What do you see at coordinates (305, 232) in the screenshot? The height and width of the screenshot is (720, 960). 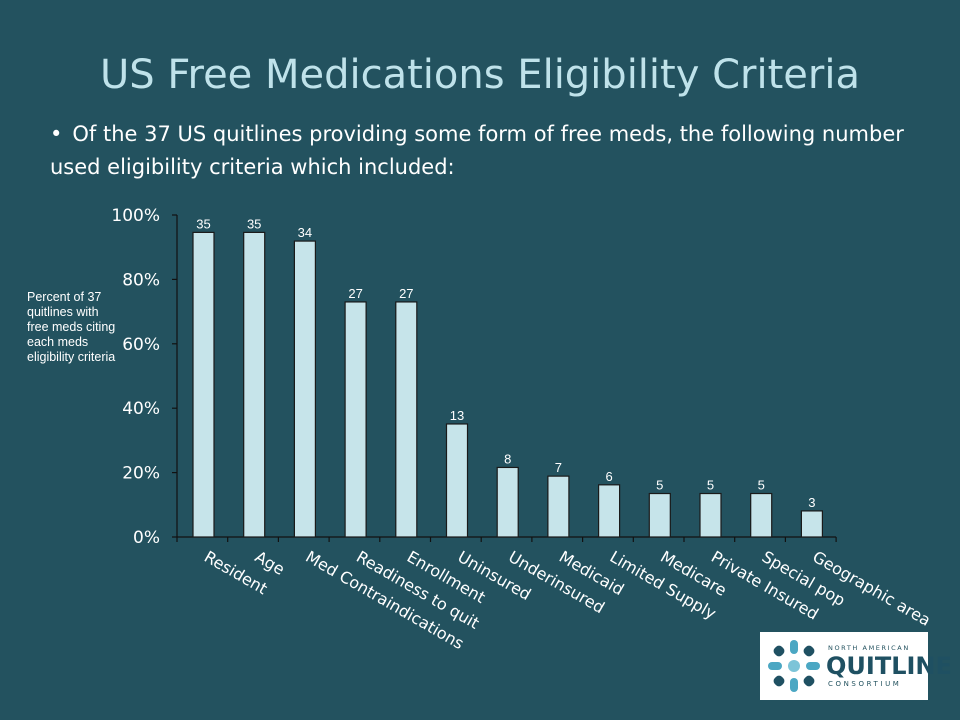 I see `data-label: 34` at bounding box center [305, 232].